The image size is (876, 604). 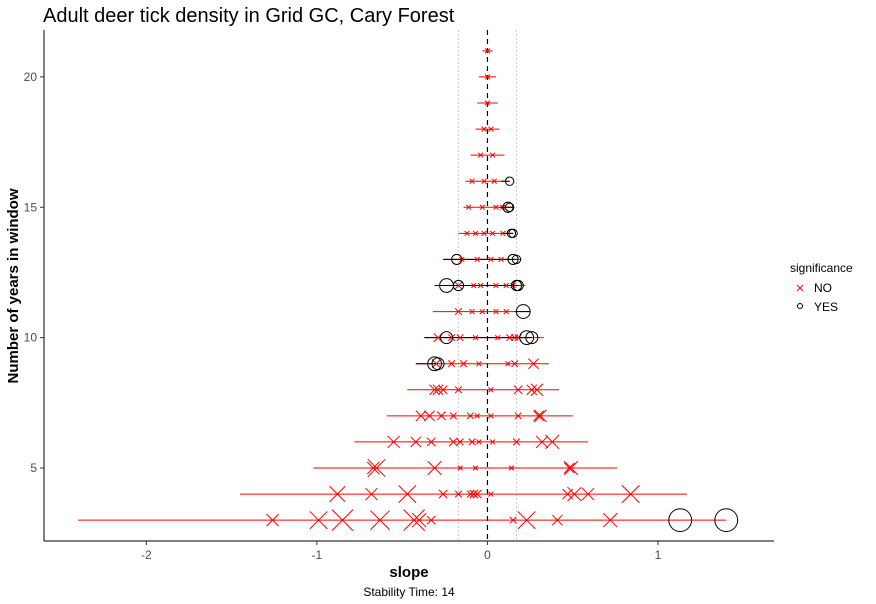 I want to click on y-tick-label: 10, so click(x=31, y=338).